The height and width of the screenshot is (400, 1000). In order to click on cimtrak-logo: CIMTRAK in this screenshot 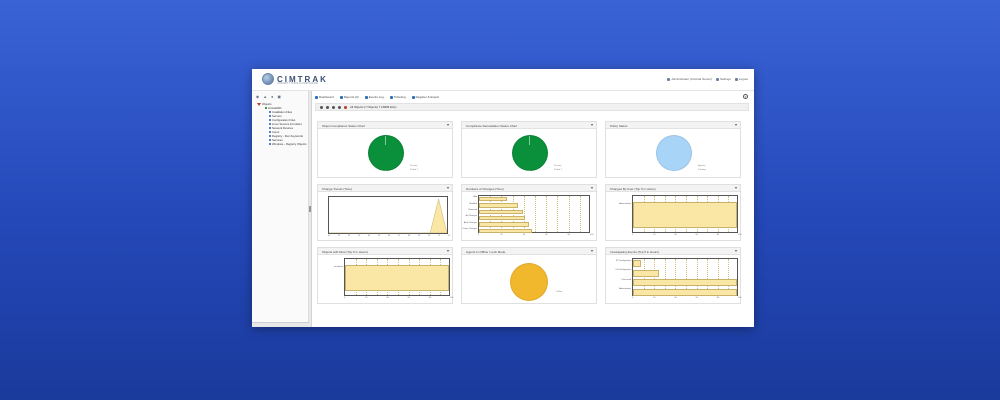, I will do `click(295, 79)`.